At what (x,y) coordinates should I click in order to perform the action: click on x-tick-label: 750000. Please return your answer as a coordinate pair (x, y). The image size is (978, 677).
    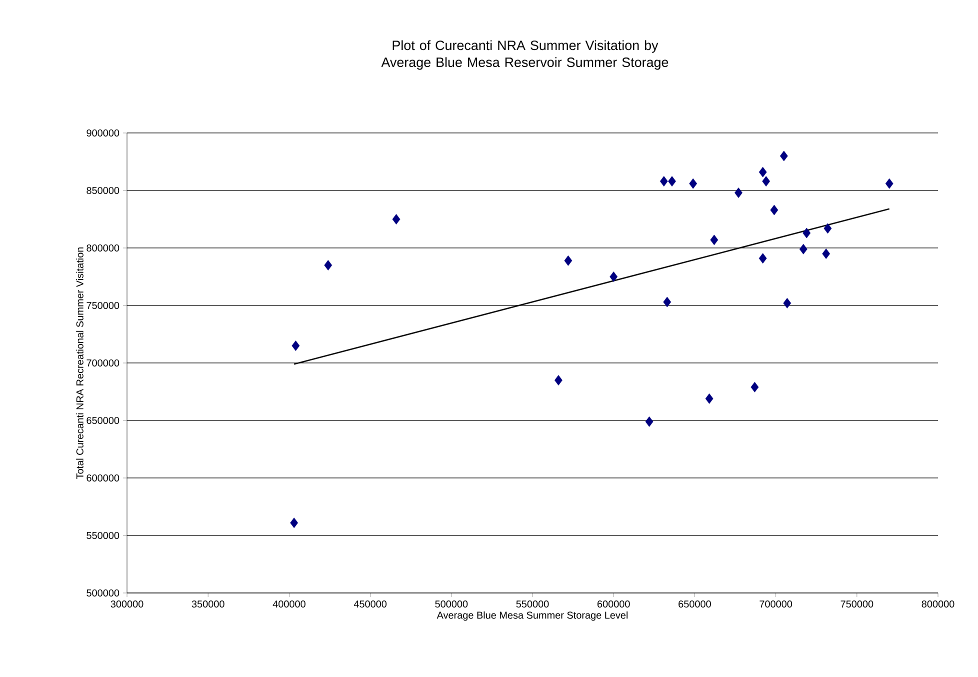
    Looking at the image, I should click on (857, 604).